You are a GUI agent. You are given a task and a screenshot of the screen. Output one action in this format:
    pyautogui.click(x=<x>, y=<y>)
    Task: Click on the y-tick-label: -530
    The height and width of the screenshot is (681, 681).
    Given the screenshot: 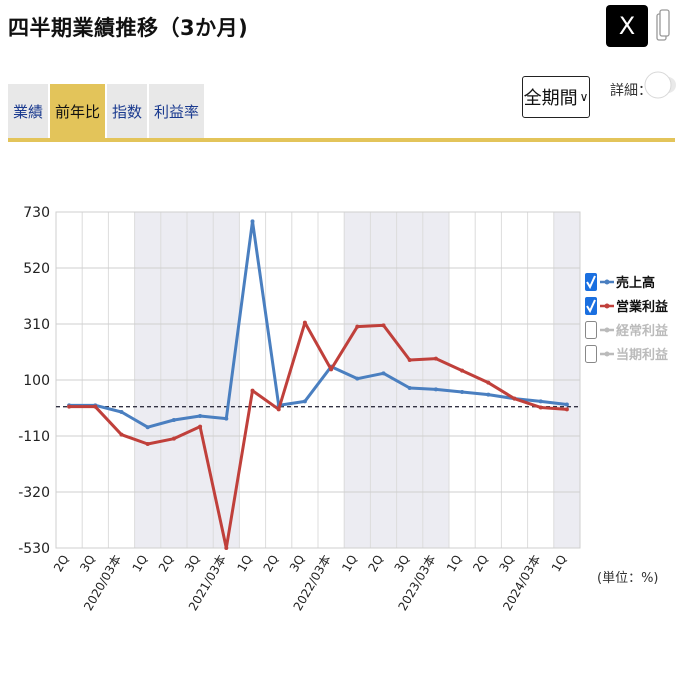 What is the action you would take?
    pyautogui.click(x=34, y=549)
    